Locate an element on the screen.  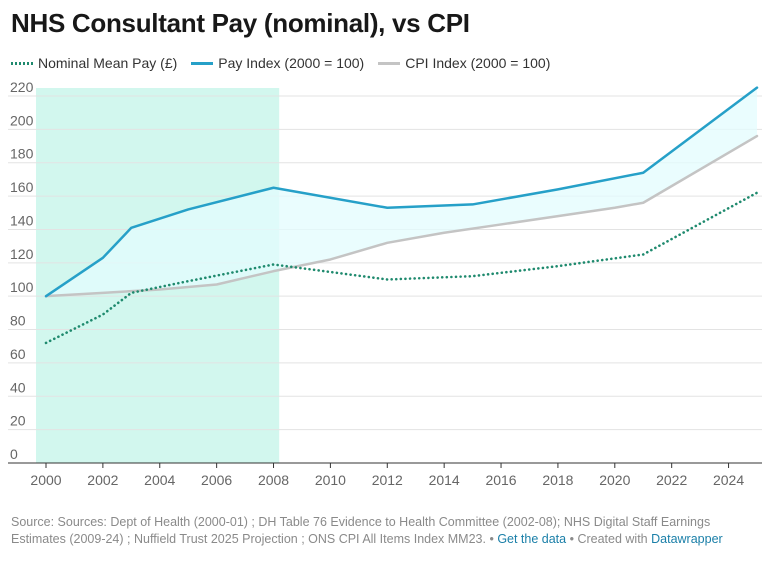
legend-label: Nominal Mean Pay (£) is located at coordinates (108, 63).